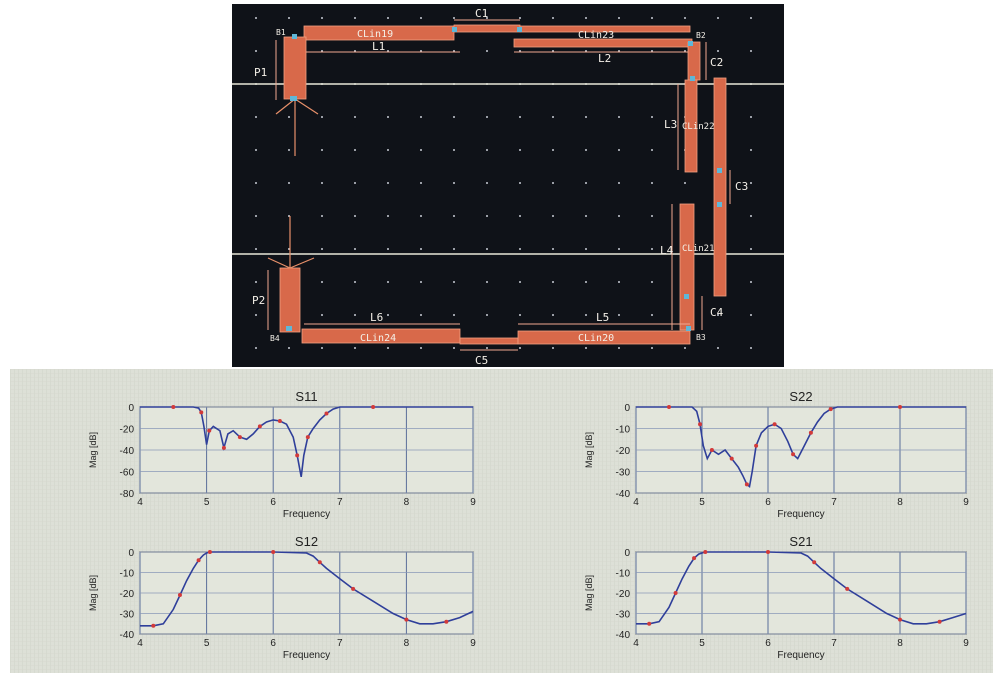 This screenshot has width=998, height=675. I want to click on clin21-strip, so click(687, 267).